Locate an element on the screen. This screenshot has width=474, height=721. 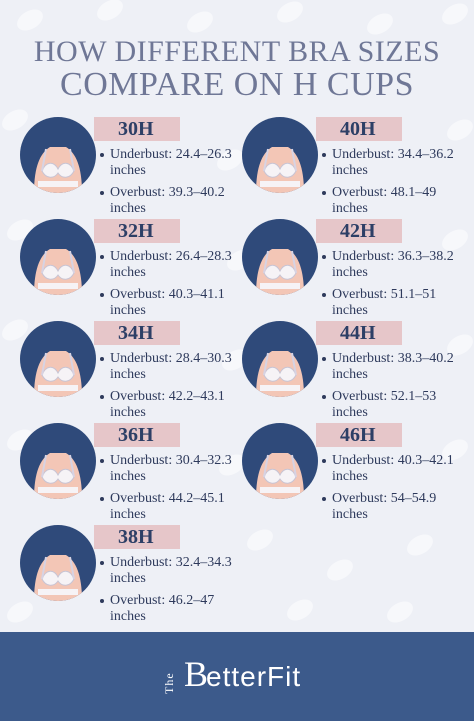
betterfit-logo: The B etterFit is located at coordinates (242, 677).